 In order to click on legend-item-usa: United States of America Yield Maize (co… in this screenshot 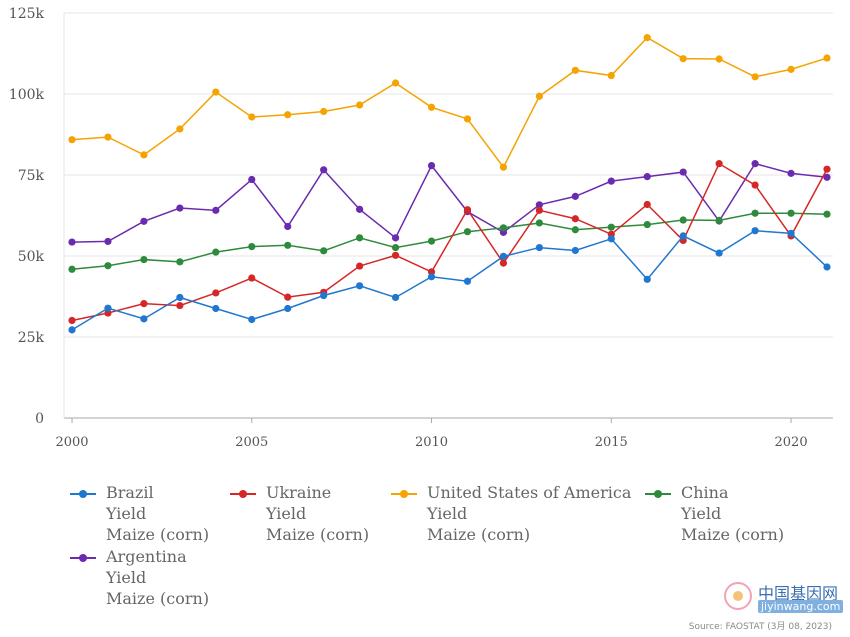, I will do `click(511, 513)`.